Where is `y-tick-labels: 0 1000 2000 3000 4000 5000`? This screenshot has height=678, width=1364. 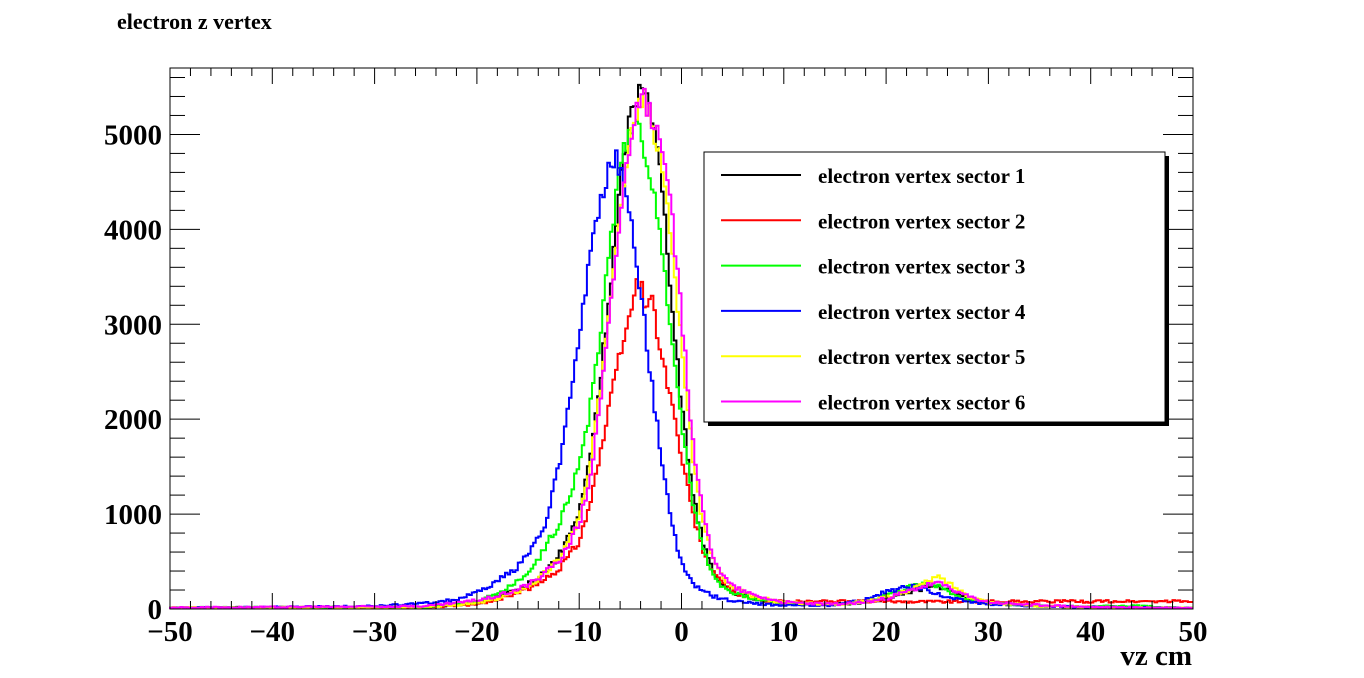 y-tick-labels: 0 1000 2000 3000 4000 5000 is located at coordinates (133, 372).